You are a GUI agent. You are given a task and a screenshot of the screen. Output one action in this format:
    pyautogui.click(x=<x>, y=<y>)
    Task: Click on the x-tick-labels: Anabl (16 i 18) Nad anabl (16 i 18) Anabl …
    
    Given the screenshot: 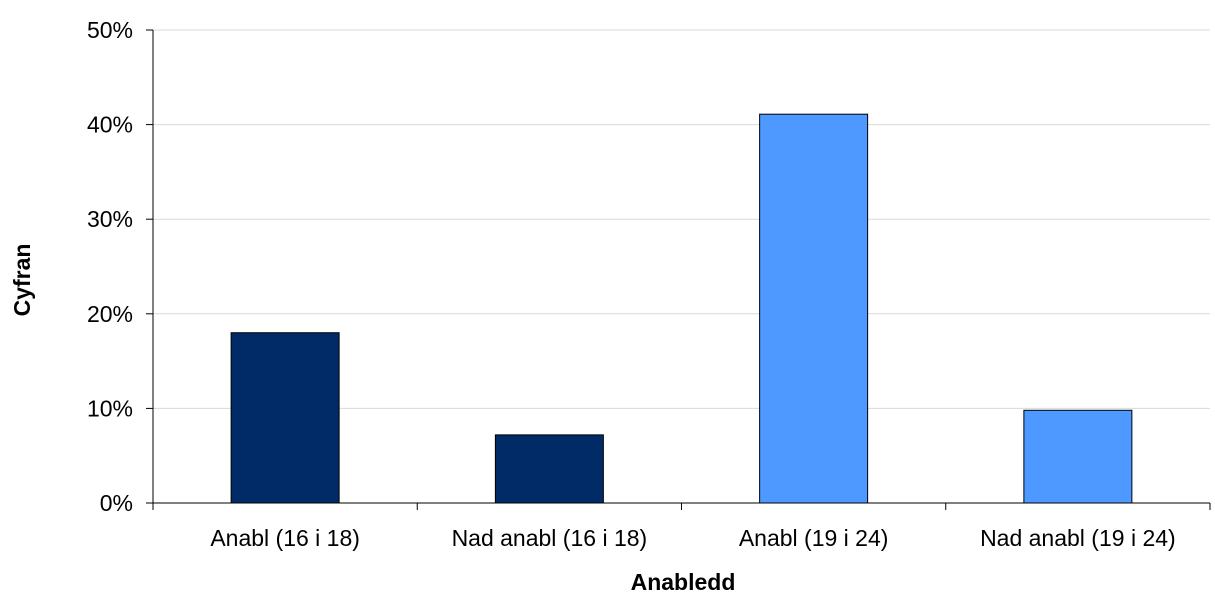 What is the action you would take?
    pyautogui.click(x=692, y=538)
    